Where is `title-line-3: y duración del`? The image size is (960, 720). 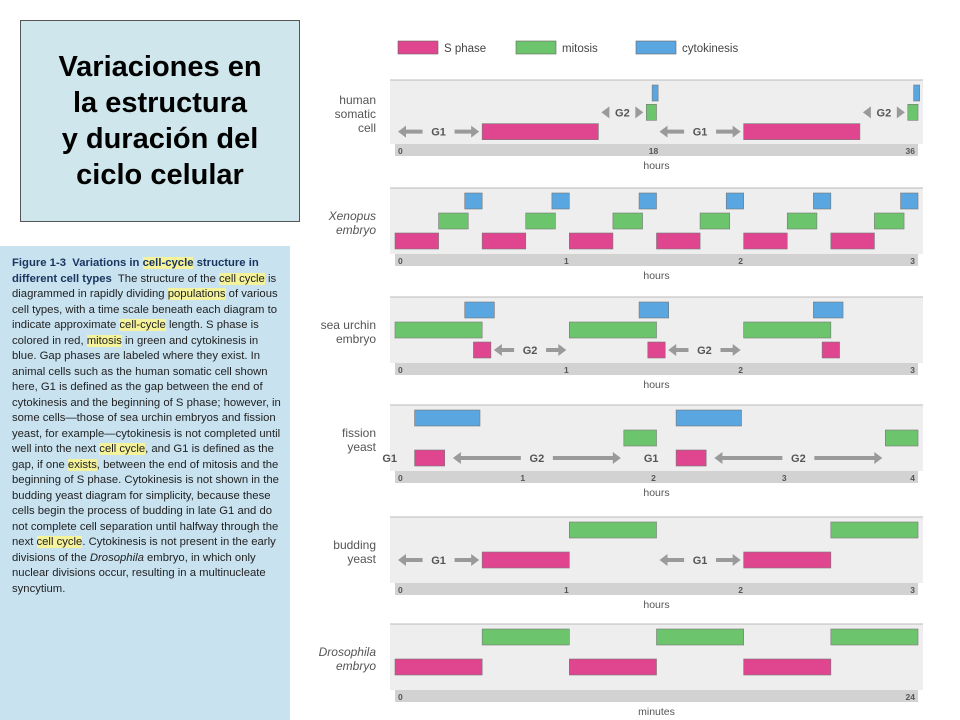 title-line-3: y duración del is located at coordinates (160, 139).